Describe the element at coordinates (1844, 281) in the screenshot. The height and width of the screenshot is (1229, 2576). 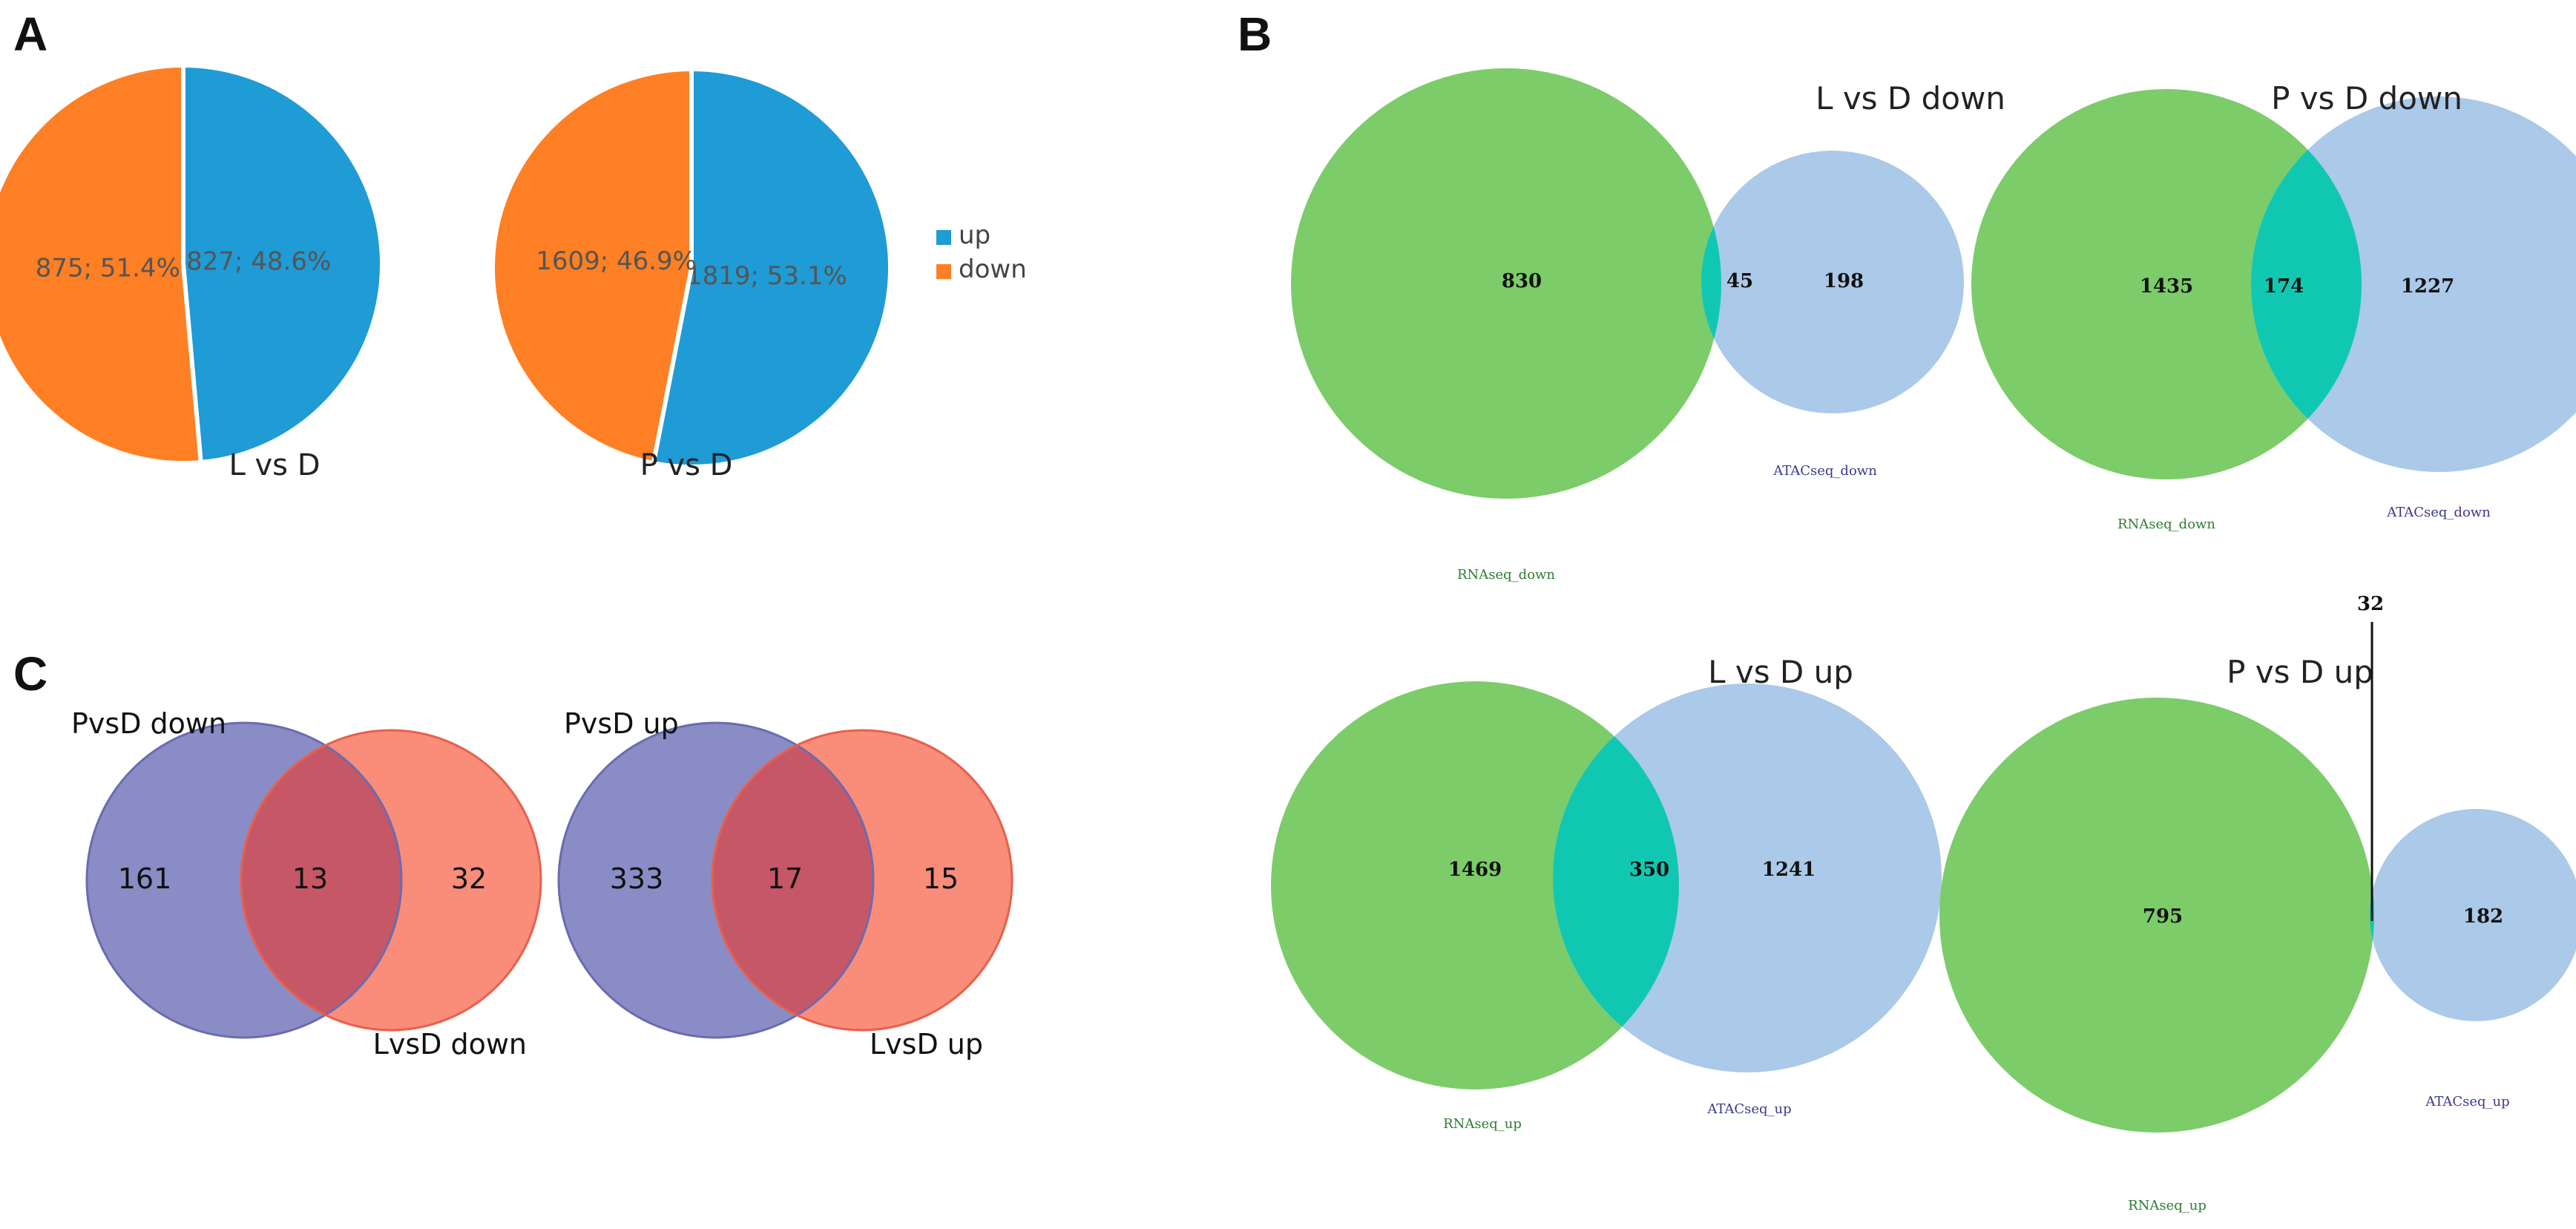
I see `venn-value-only-b: 198` at that location.